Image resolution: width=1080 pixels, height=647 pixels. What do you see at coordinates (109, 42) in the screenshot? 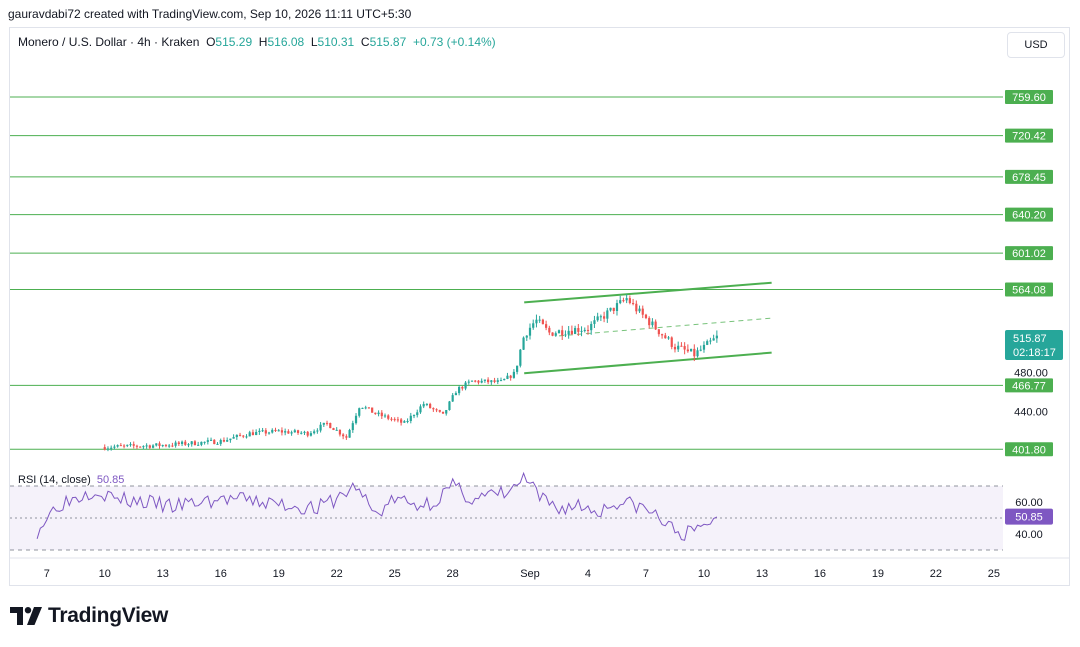
I see `symbol-title: Monero / U.S. Dollar · 4h · Kraken` at bounding box center [109, 42].